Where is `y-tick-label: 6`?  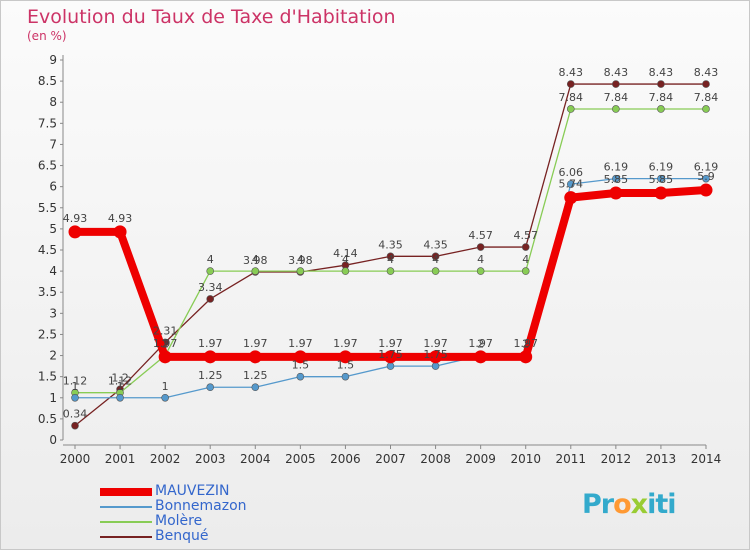 y-tick-label: 6 is located at coordinates (53, 187).